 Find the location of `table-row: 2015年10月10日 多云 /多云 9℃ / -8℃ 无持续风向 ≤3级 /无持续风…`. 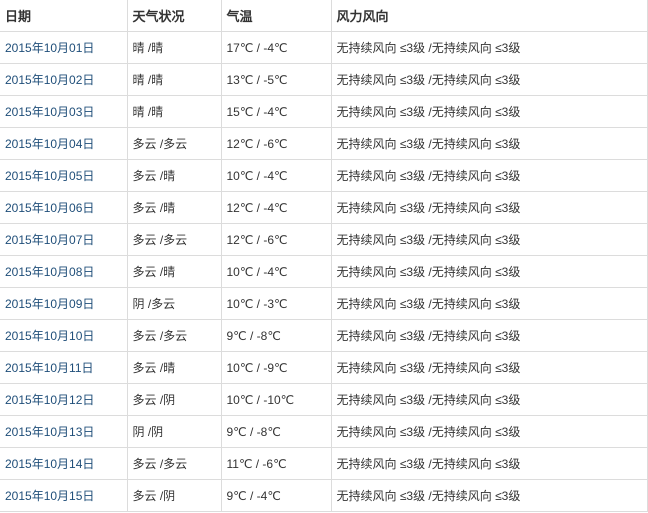

table-row: 2015年10月10日 多云 /多云 9℃ / -8℃ 无持续风向 ≤3级 /无持续风… is located at coordinates (324, 335).